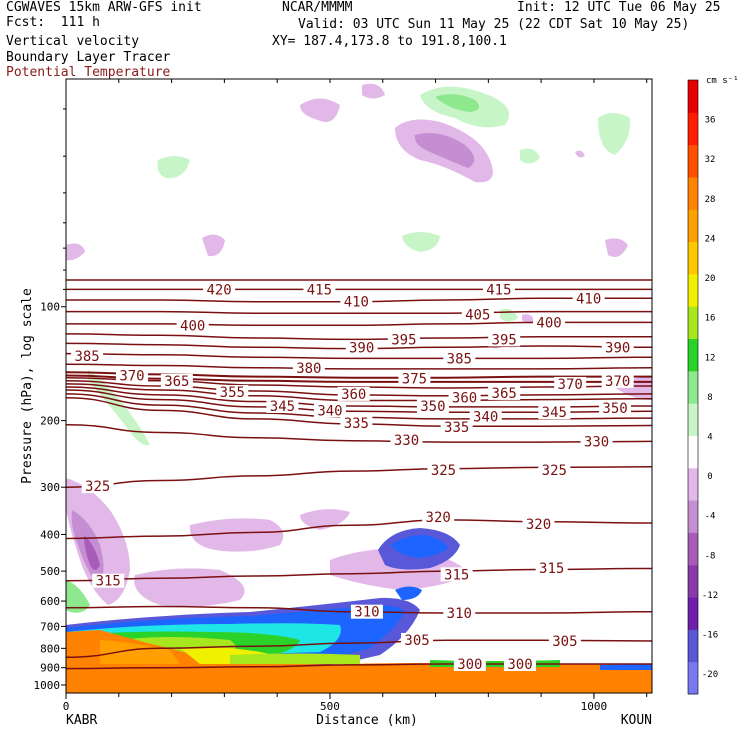 The width and height of the screenshot is (740, 740). What do you see at coordinates (710, 279) in the screenshot?
I see `colorbar-label: 20` at bounding box center [710, 279].